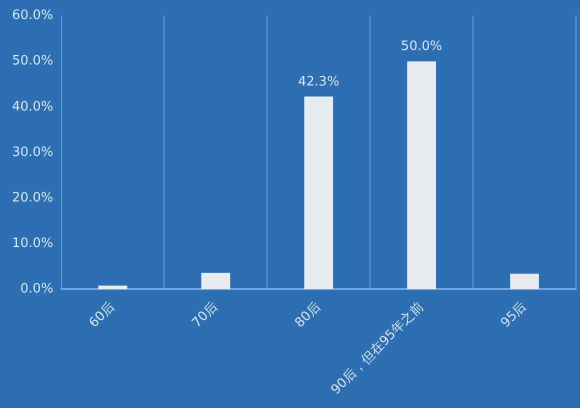  I want to click on x-tick-label: 70后, so click(205, 315).